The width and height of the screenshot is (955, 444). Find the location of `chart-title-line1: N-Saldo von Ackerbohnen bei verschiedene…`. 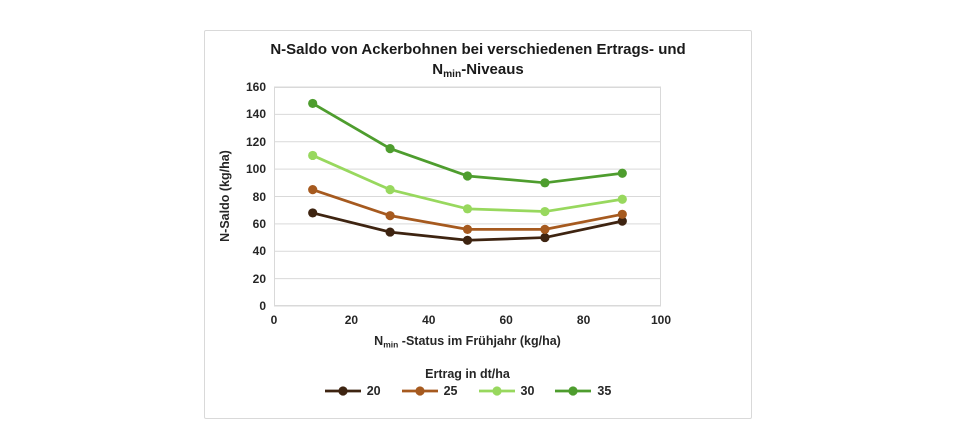

chart-title-line1: N-Saldo von Ackerbohnen bei verschiedene… is located at coordinates (478, 49).